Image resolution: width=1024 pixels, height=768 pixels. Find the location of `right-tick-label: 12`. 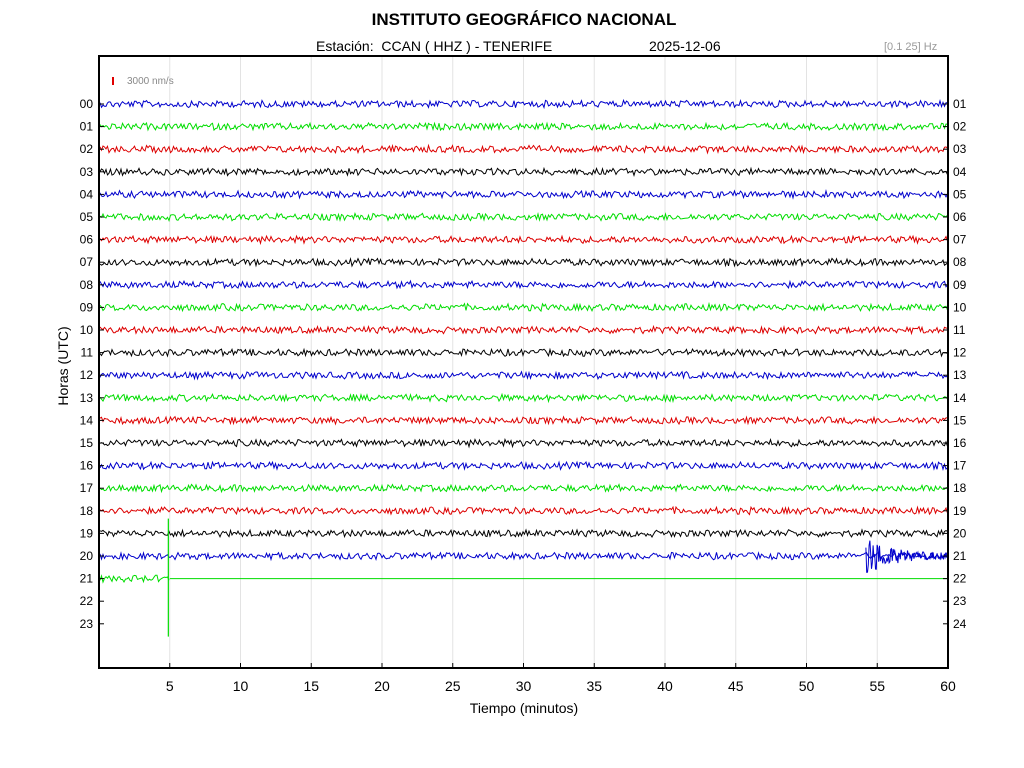

right-tick-label: 12 is located at coordinates (960, 353).